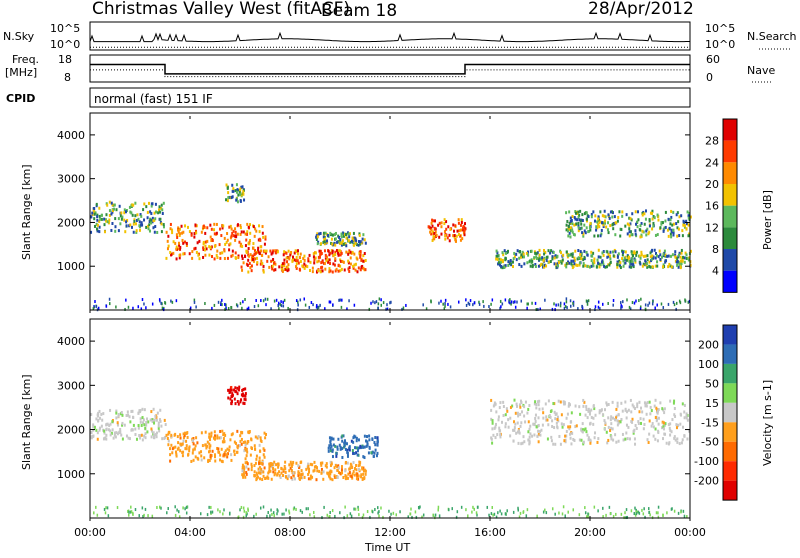 This screenshot has height=558, width=800. Describe the element at coordinates (221, 9) in the screenshot. I see `radar-title: Christmas Valley West (fitACF)` at that location.